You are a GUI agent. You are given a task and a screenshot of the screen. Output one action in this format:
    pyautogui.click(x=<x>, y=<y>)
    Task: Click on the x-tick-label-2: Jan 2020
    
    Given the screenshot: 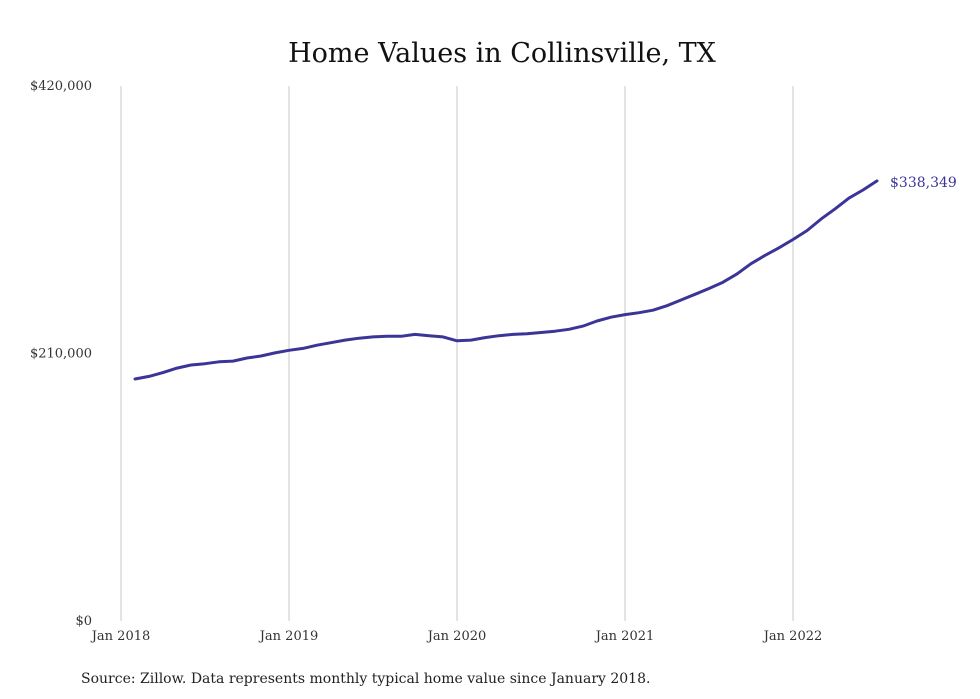 What is the action you would take?
    pyautogui.click(x=456, y=636)
    